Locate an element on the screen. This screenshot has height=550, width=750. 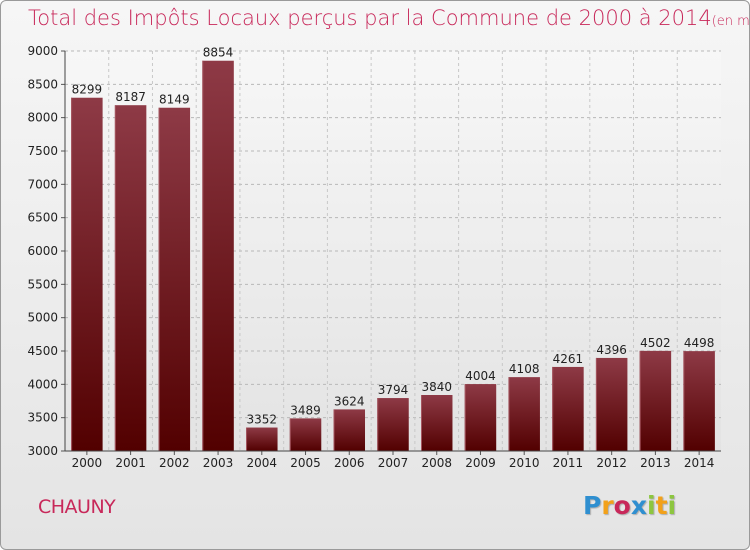
y-tick-label: 4500 is located at coordinates (42, 351).